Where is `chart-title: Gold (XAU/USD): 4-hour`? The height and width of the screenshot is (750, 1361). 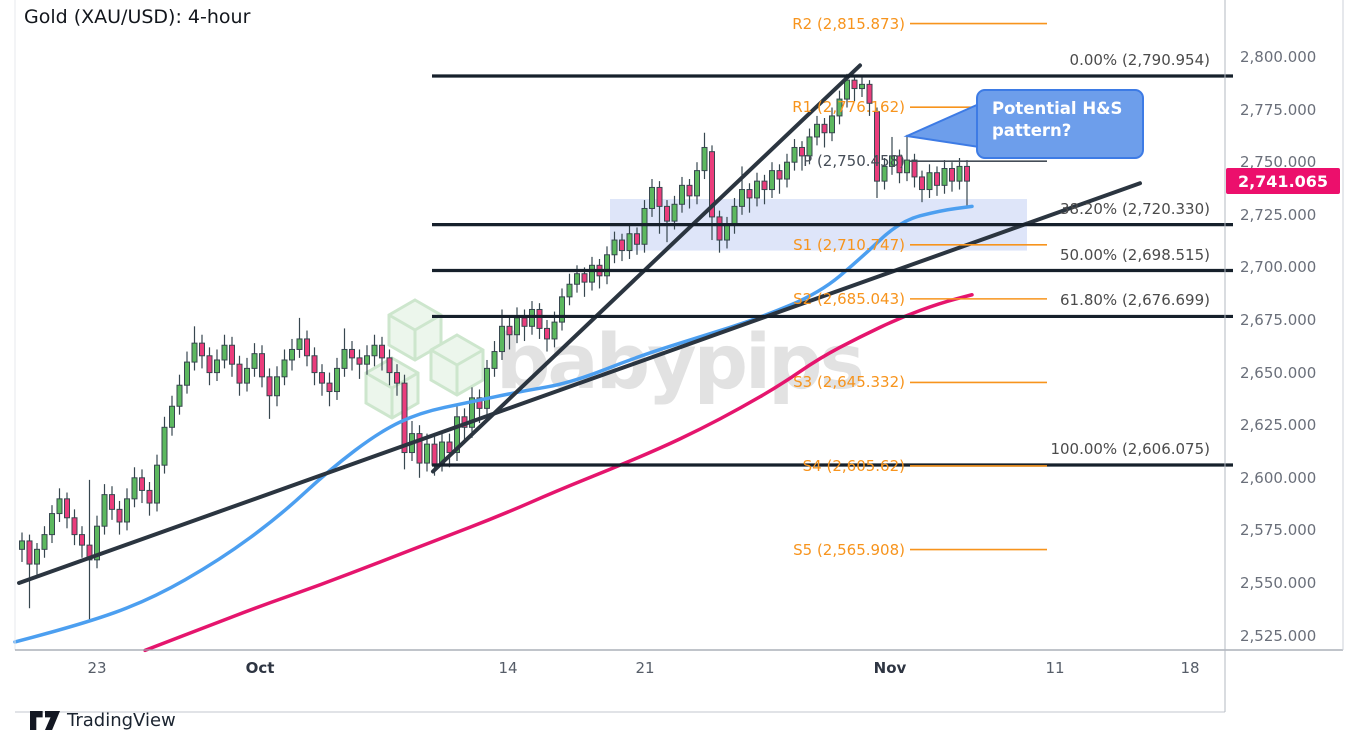 chart-title: Gold (XAU/USD): 4-hour is located at coordinates (137, 17).